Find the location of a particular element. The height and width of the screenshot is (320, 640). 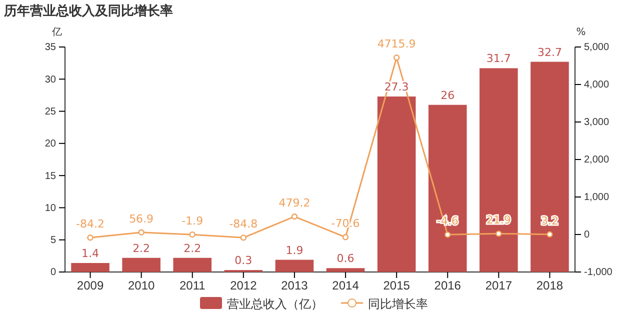

data-label: 1.9 is located at coordinates (295, 250).